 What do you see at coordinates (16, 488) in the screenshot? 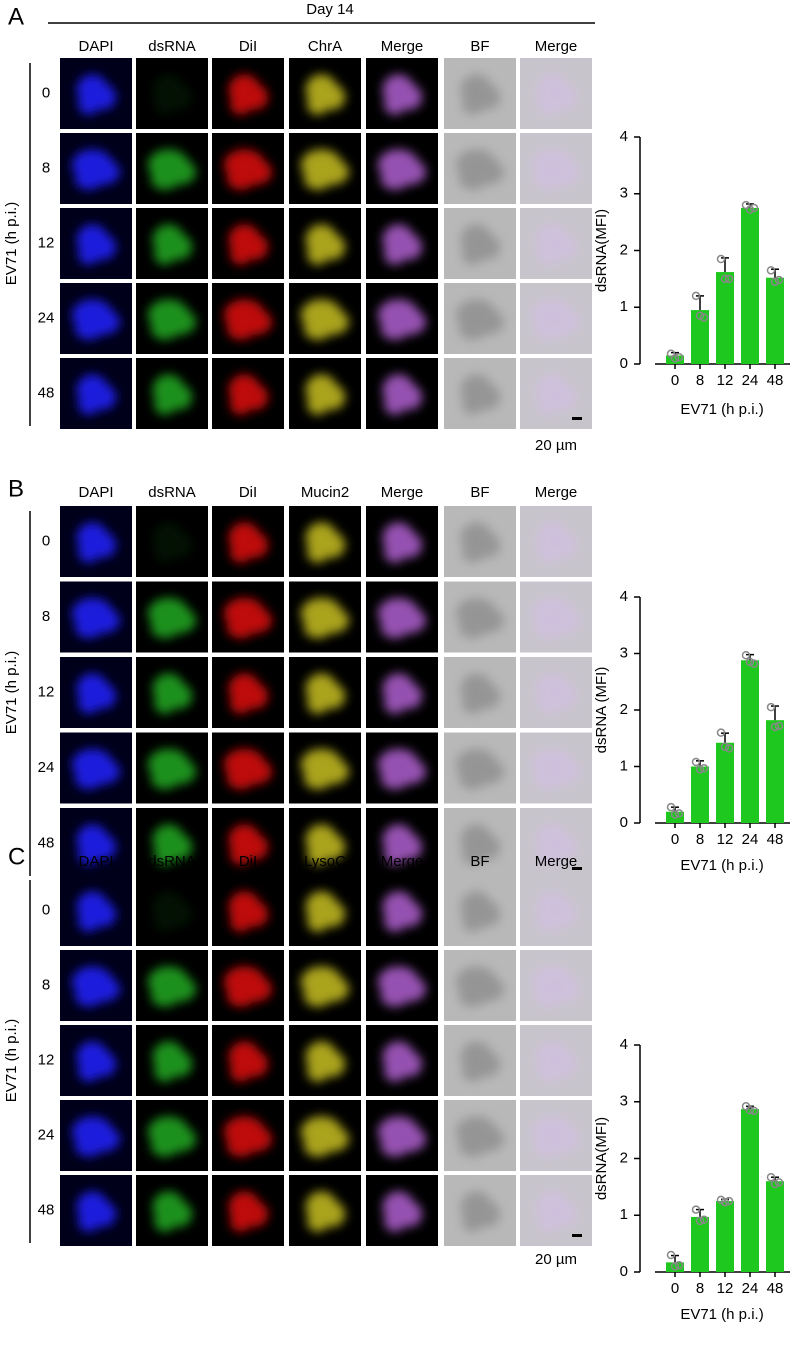
I see `panel-letter: B` at bounding box center [16, 488].